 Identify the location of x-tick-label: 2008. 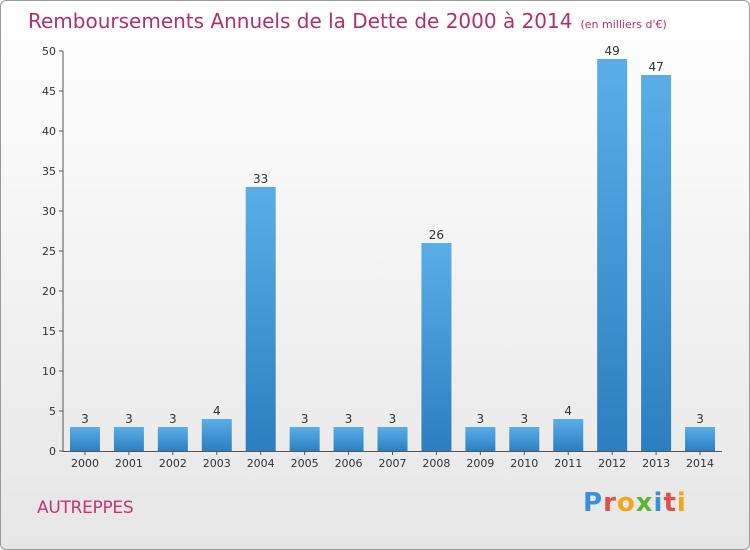
(436, 463).